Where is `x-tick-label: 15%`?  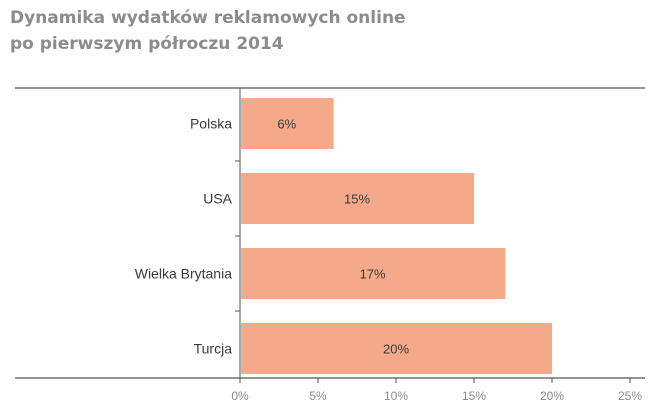 x-tick-label: 15% is located at coordinates (474, 396).